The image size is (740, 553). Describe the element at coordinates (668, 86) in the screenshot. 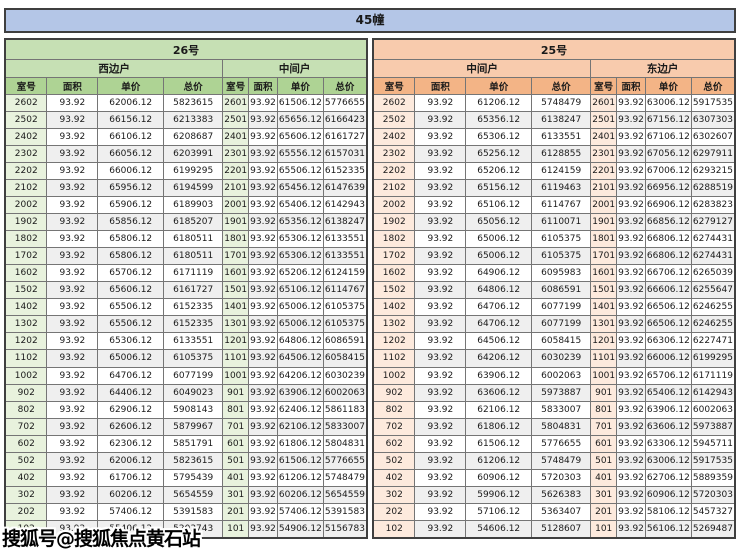

I see `col-header-unit-price: 单价` at that location.